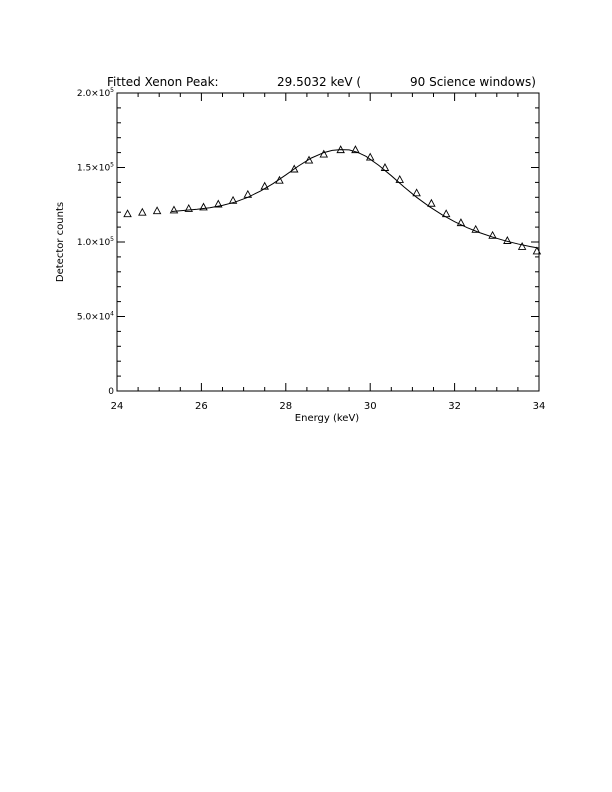  I want to click on x-tick-label: 24, so click(117, 406).